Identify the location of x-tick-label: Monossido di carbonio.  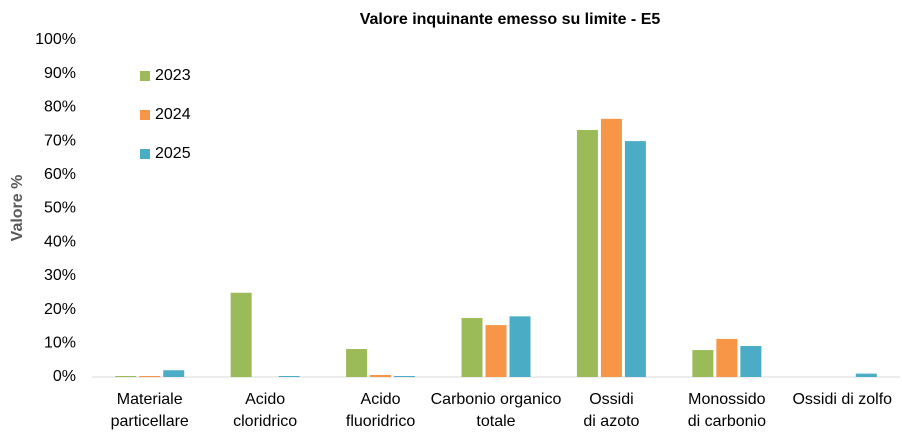
(726, 410).